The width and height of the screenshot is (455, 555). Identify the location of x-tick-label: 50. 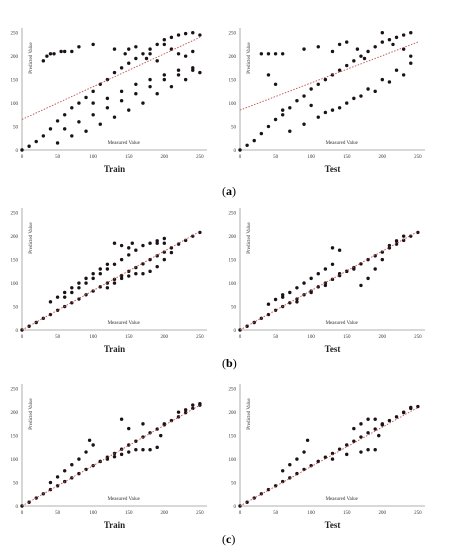
(58, 337).